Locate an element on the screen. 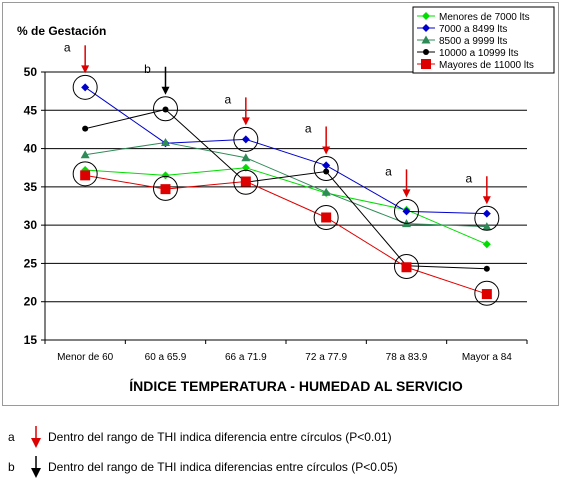 The height and width of the screenshot is (486, 563). legend-entry: 8500 a 9999 lts is located at coordinates (473, 41).